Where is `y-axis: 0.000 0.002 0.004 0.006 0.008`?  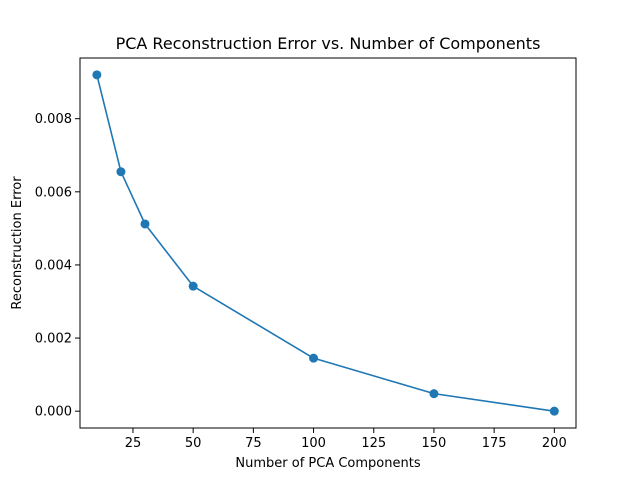
y-axis: 0.000 0.002 0.004 0.006 0.008 is located at coordinates (57, 266).